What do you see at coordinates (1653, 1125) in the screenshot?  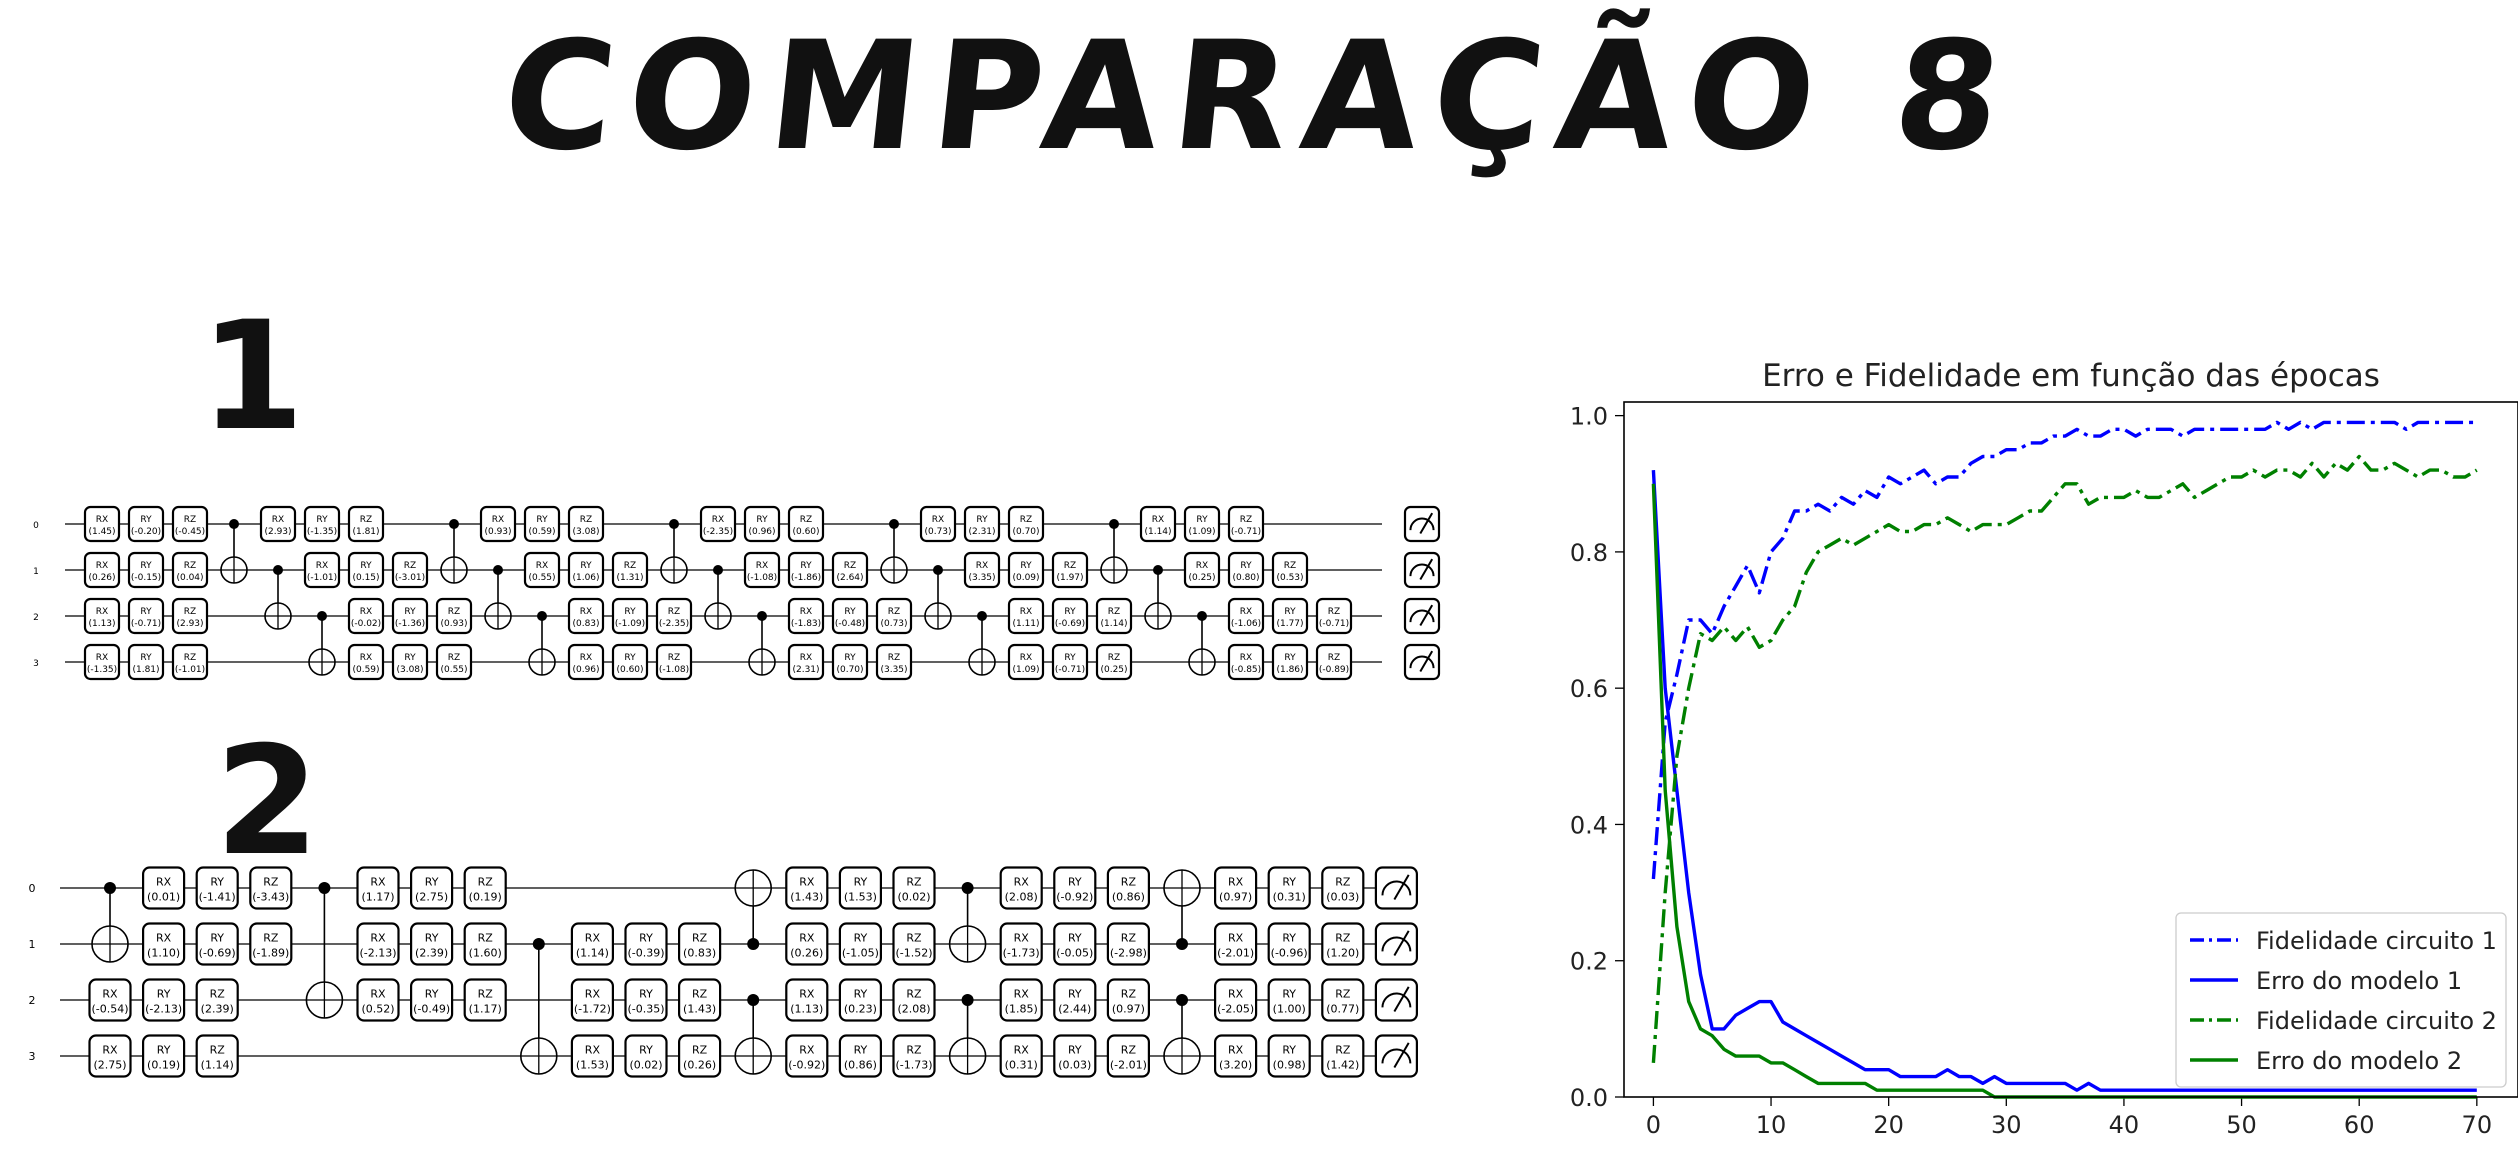 I see `x-tick-label: 0` at bounding box center [1653, 1125].